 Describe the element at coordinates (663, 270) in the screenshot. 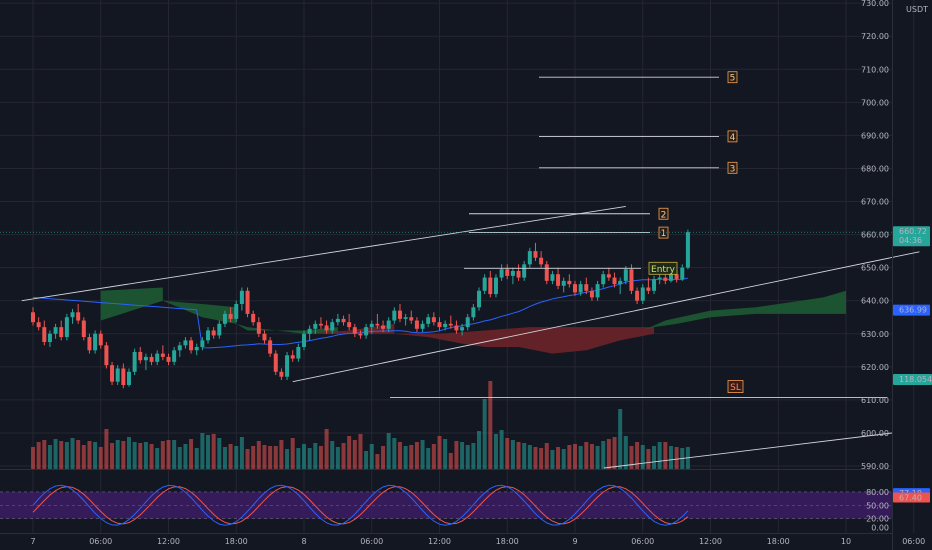

I see `entry-label: Entry` at that location.